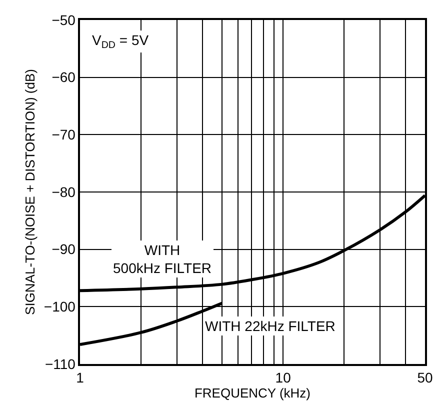 This screenshot has width=445, height=416. I want to click on x-tick-label: 1, so click(80, 378).